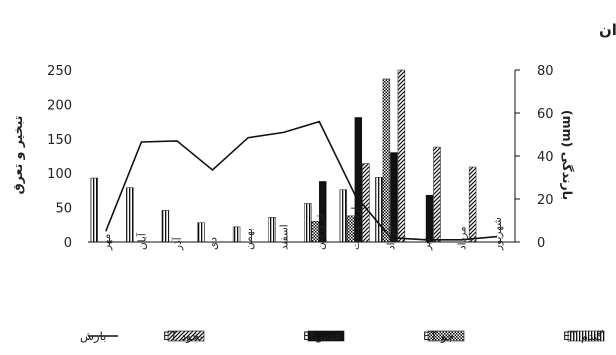 The width and height of the screenshot is (616, 355). I want to click on legend-label: نخود ET, so click(183, 336).